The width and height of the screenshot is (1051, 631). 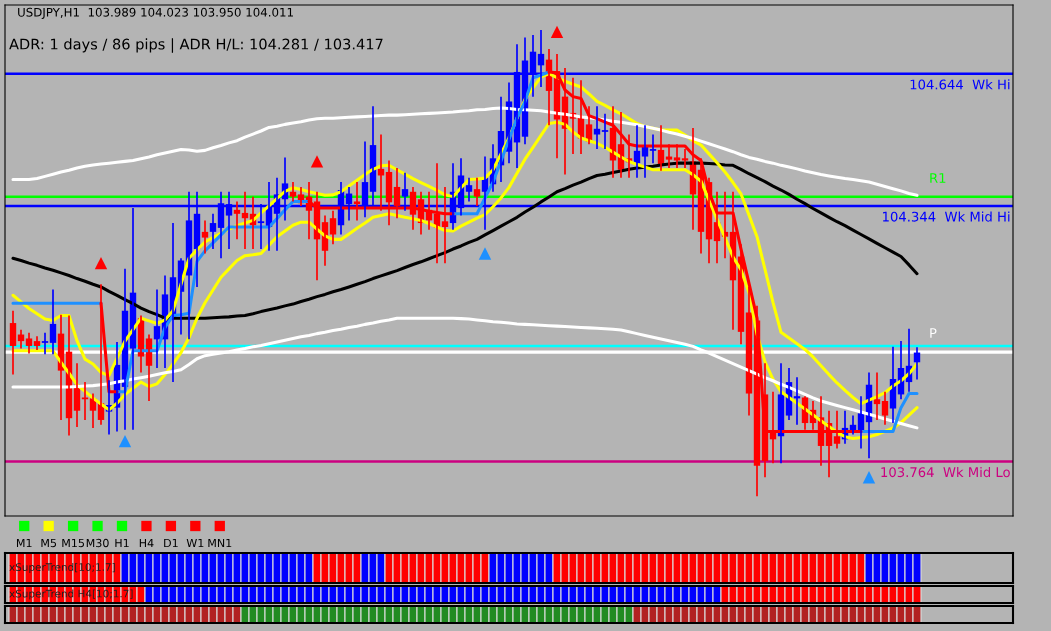 I want to click on category-label: M1, so click(x=24, y=543).